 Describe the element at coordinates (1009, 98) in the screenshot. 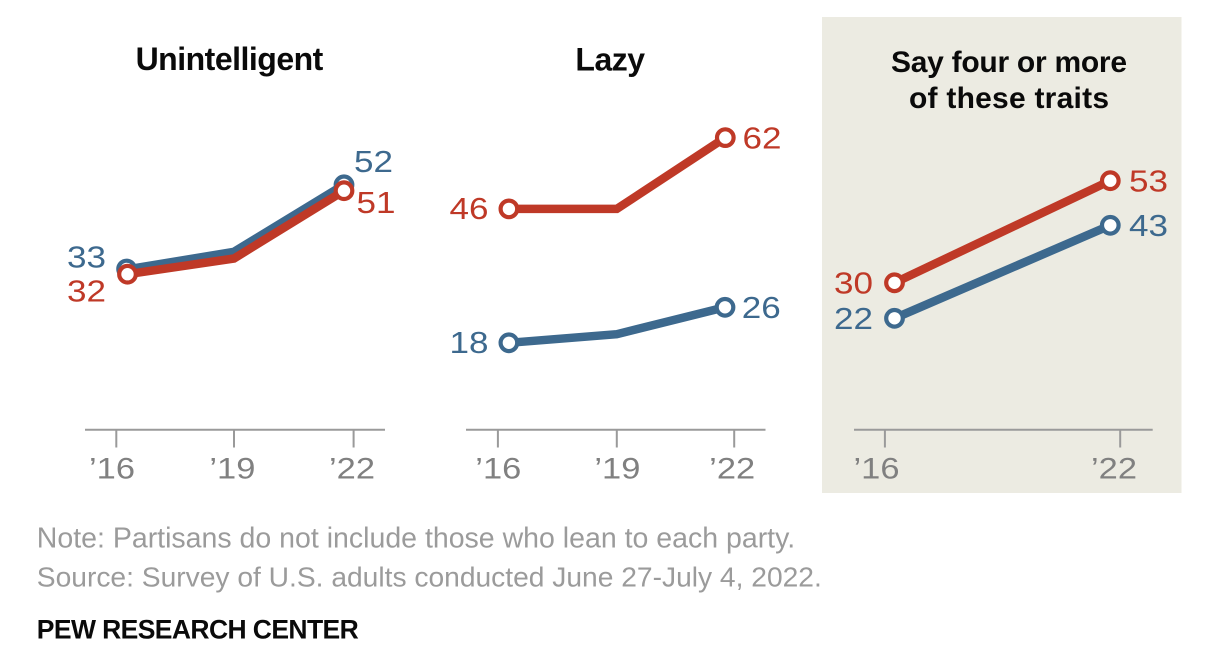

I see `svg-text: of these traits` at that location.